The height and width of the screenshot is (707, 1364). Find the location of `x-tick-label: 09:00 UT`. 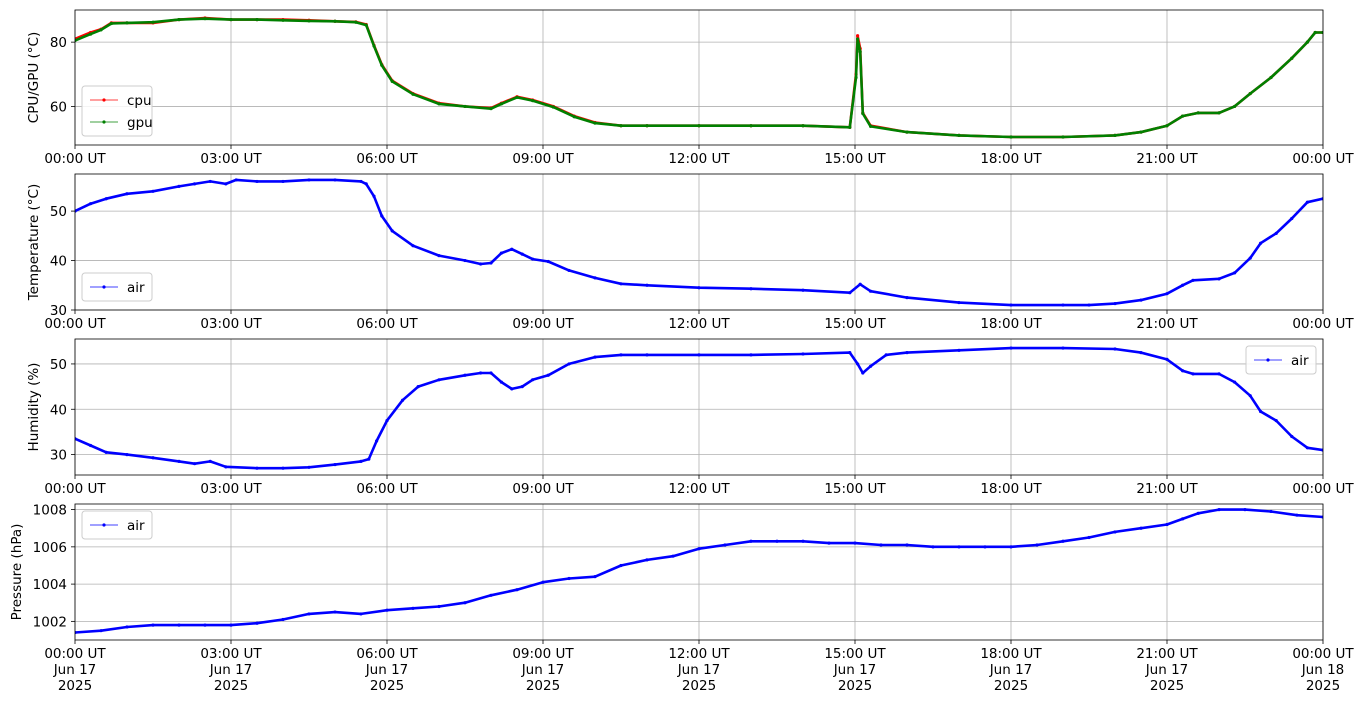

x-tick-label: 09:00 UT is located at coordinates (543, 489).